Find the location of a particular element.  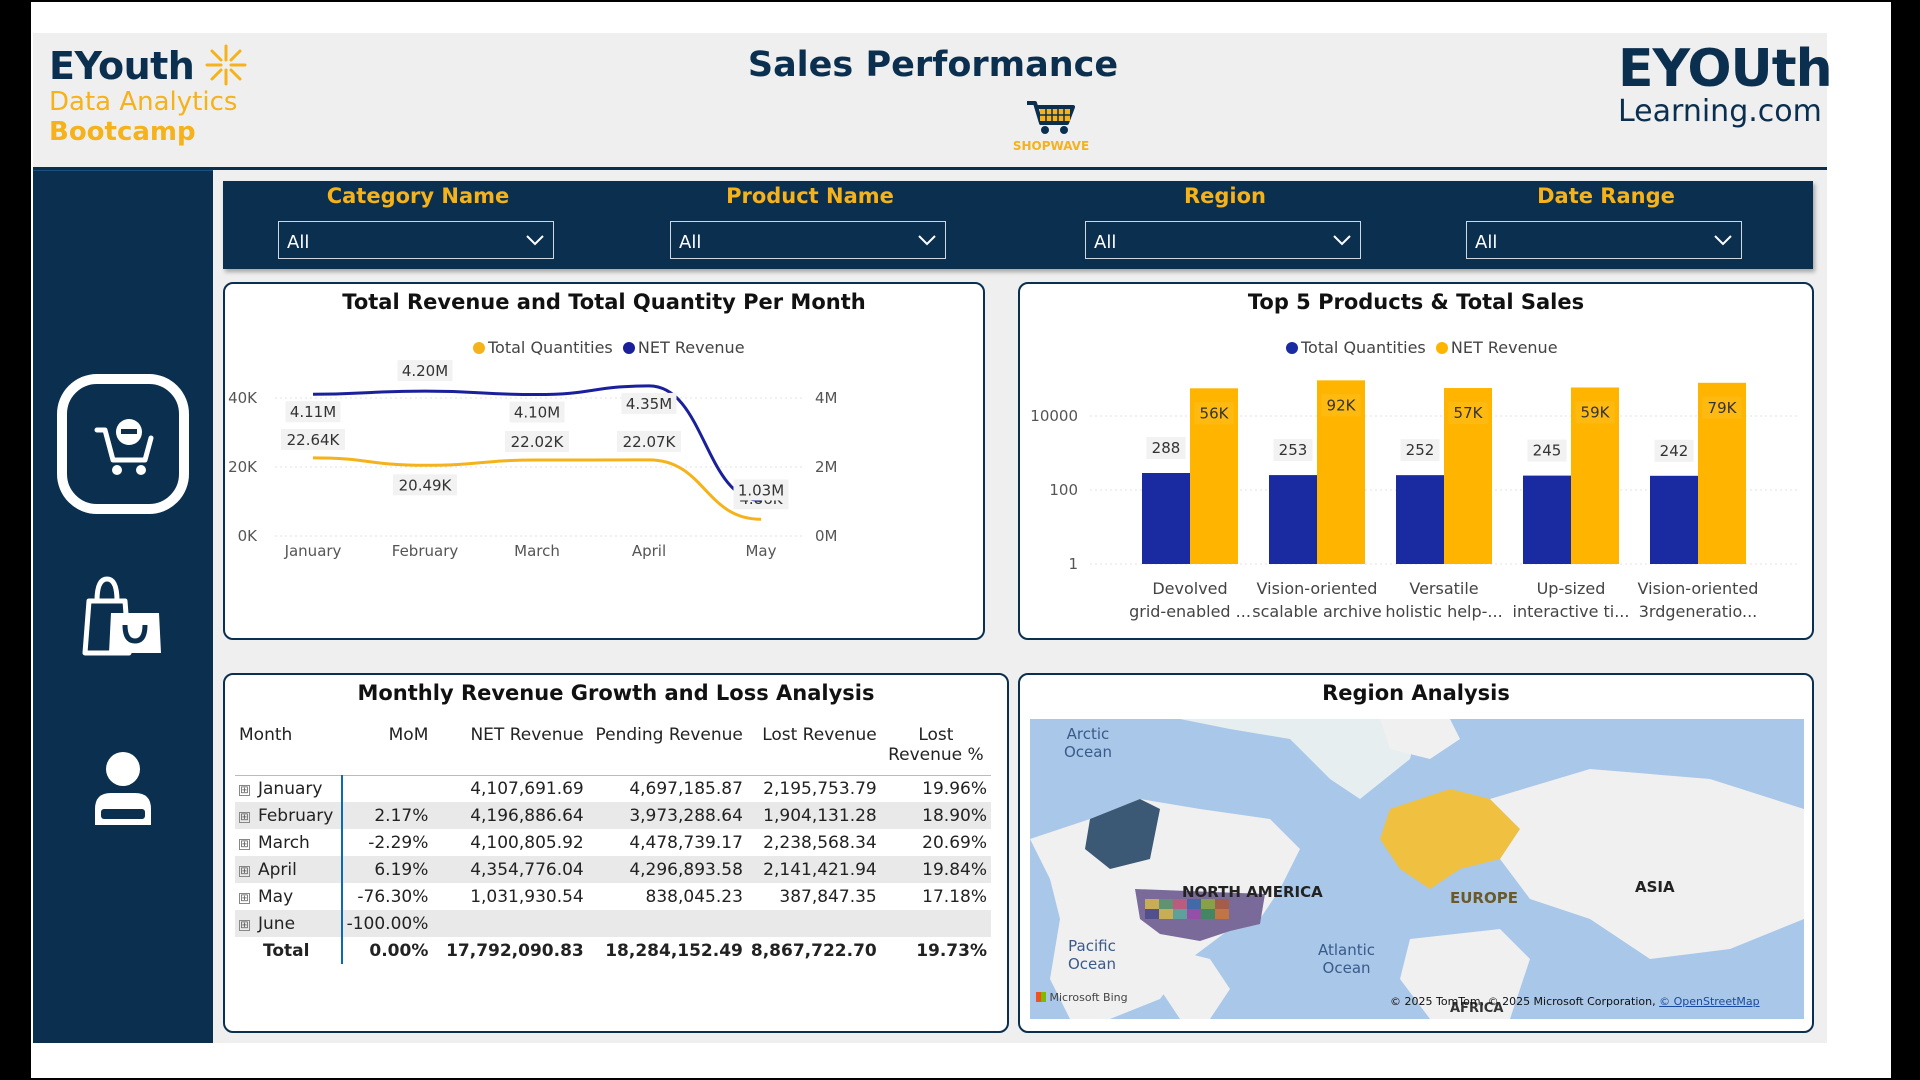

sidebar-item-sales is located at coordinates (123, 444).